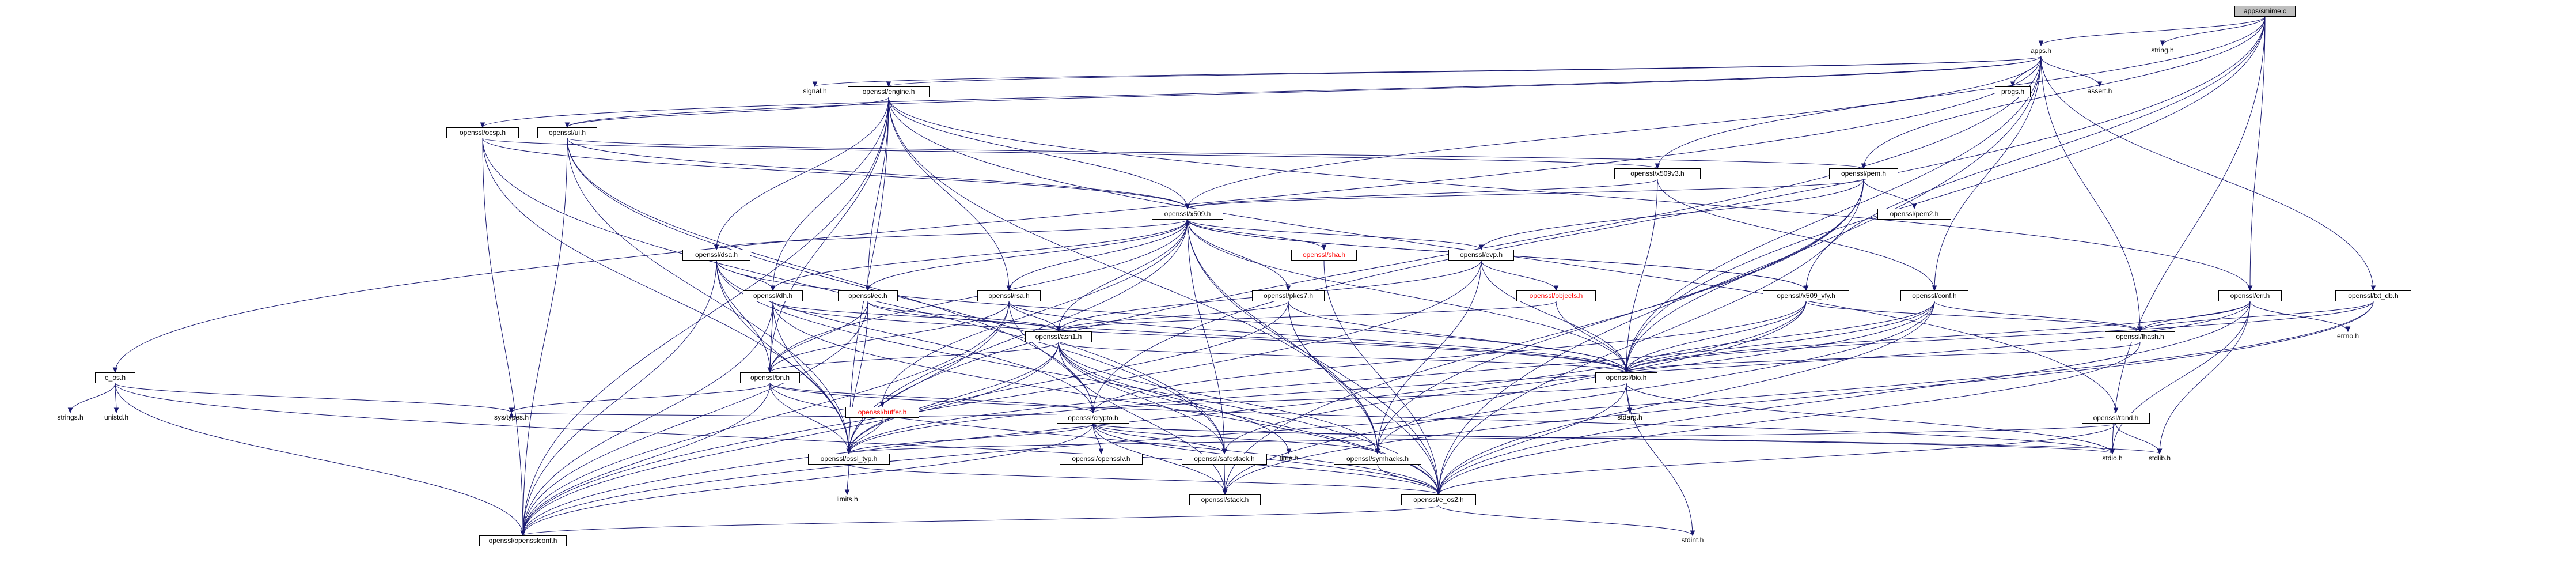  I want to click on node-symhacks-h: openssl/symhacks.h, so click(1377, 459).